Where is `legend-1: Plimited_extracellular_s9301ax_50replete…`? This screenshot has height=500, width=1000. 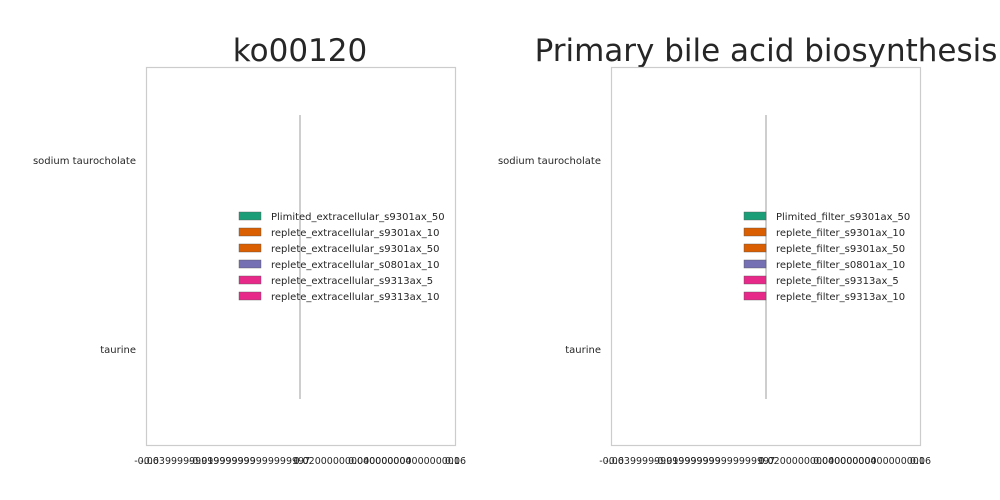
legend-1: Plimited_extracellular_s9301ax_50replete… is located at coordinates (341, 257).